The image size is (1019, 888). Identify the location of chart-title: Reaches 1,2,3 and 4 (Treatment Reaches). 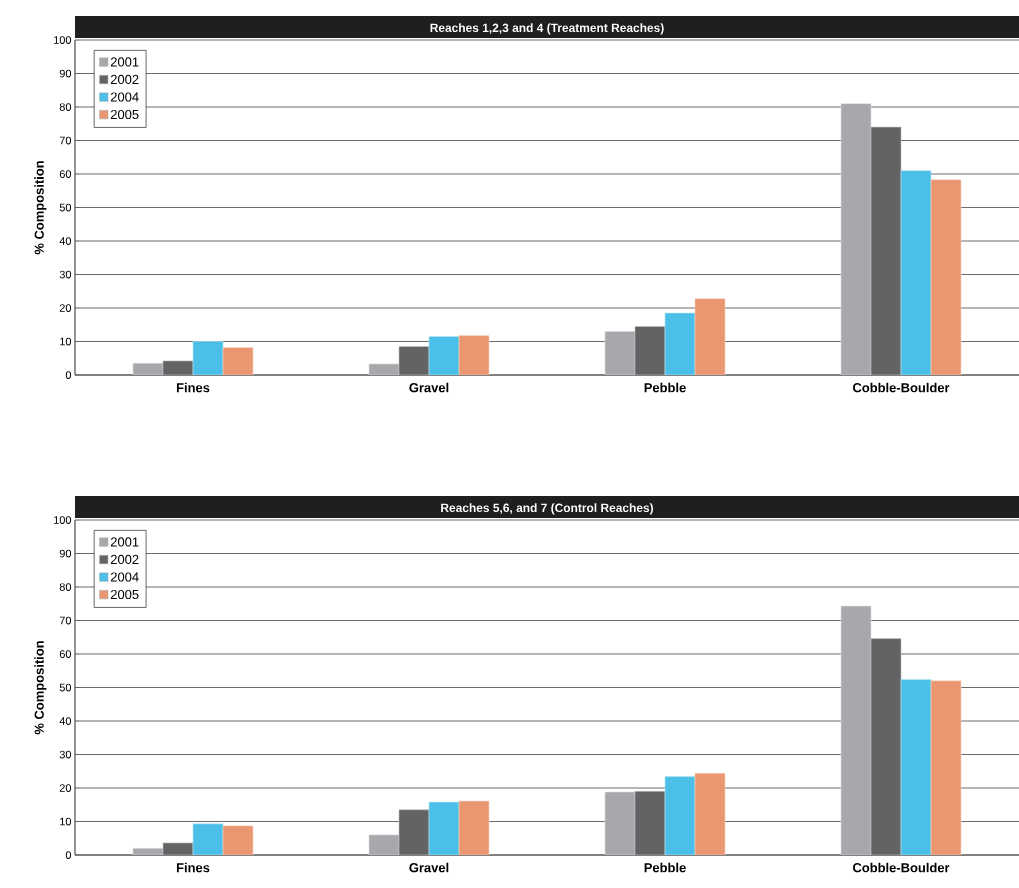
(547, 29).